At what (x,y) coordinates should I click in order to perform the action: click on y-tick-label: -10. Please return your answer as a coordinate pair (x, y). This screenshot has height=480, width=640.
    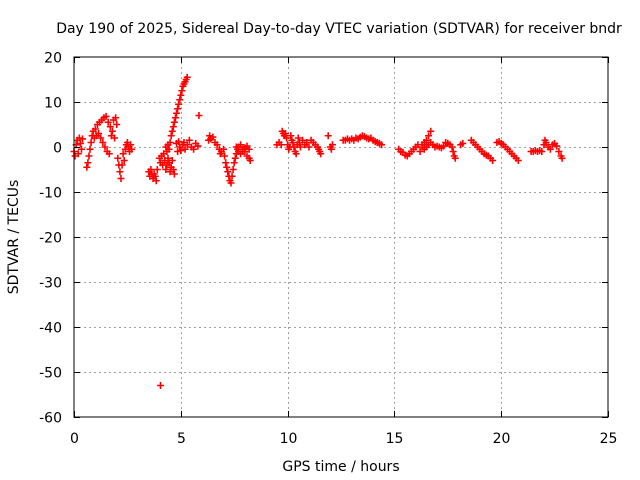
    Looking at the image, I should click on (50, 194).